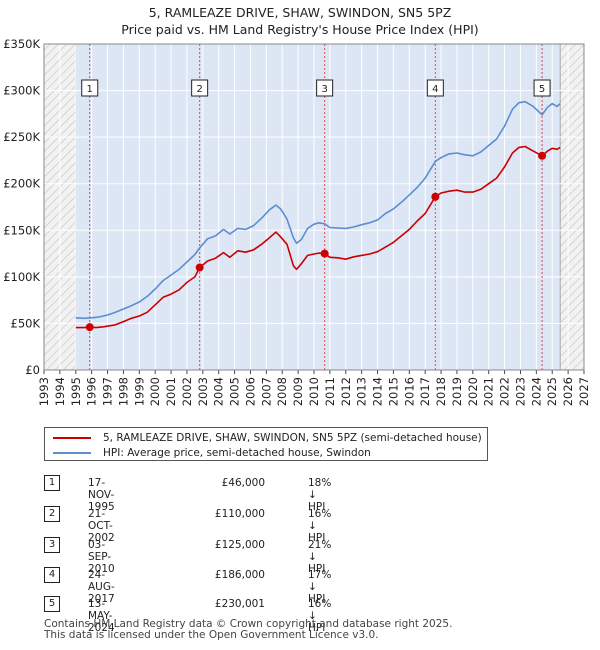 The image size is (600, 650). I want to click on x-tick-label: 2016, so click(409, 391).